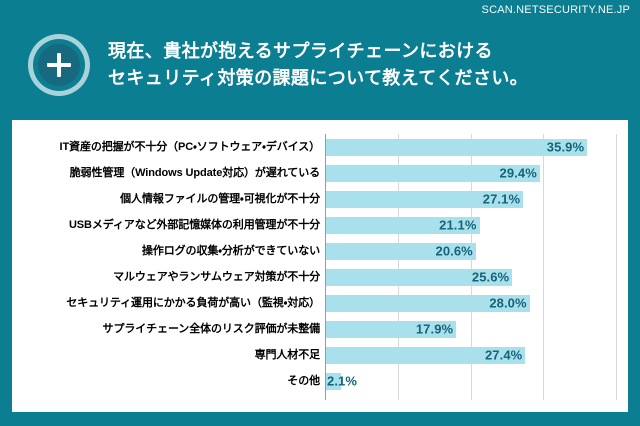 The width and height of the screenshot is (640, 426). I want to click on chart-row: マルウェアやランサムウェア対策が不十分 25.6%, so click(320, 277).